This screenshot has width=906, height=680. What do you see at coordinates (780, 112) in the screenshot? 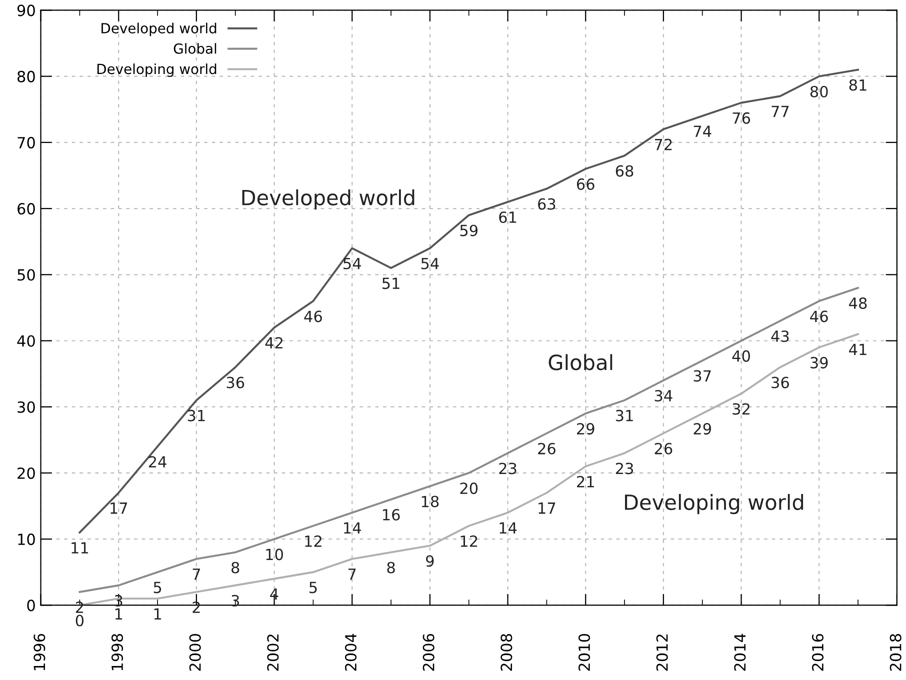
I see `data-label: 77` at bounding box center [780, 112].